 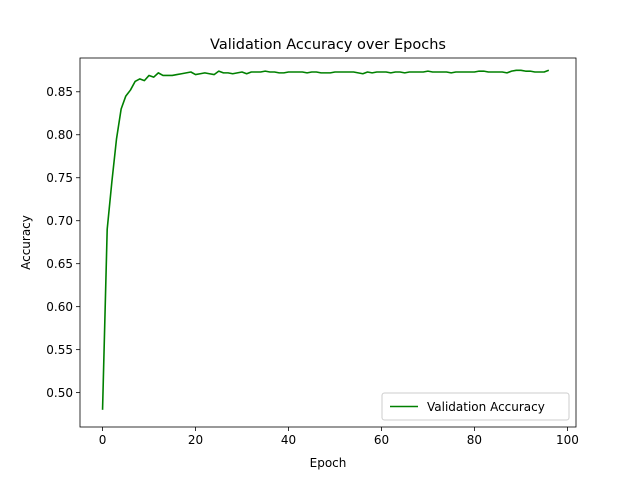 What do you see at coordinates (474, 440) in the screenshot?
I see `x-tick-label: 80` at bounding box center [474, 440].